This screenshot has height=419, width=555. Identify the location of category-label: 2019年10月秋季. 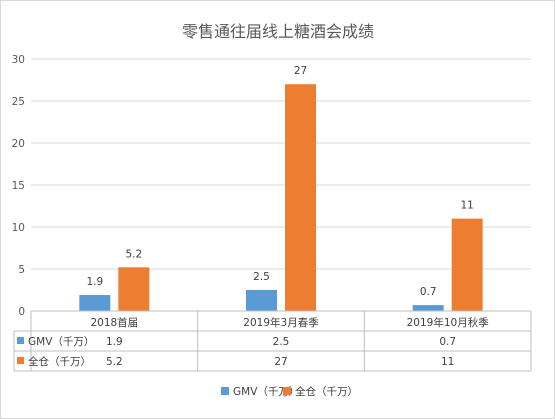
(448, 322).